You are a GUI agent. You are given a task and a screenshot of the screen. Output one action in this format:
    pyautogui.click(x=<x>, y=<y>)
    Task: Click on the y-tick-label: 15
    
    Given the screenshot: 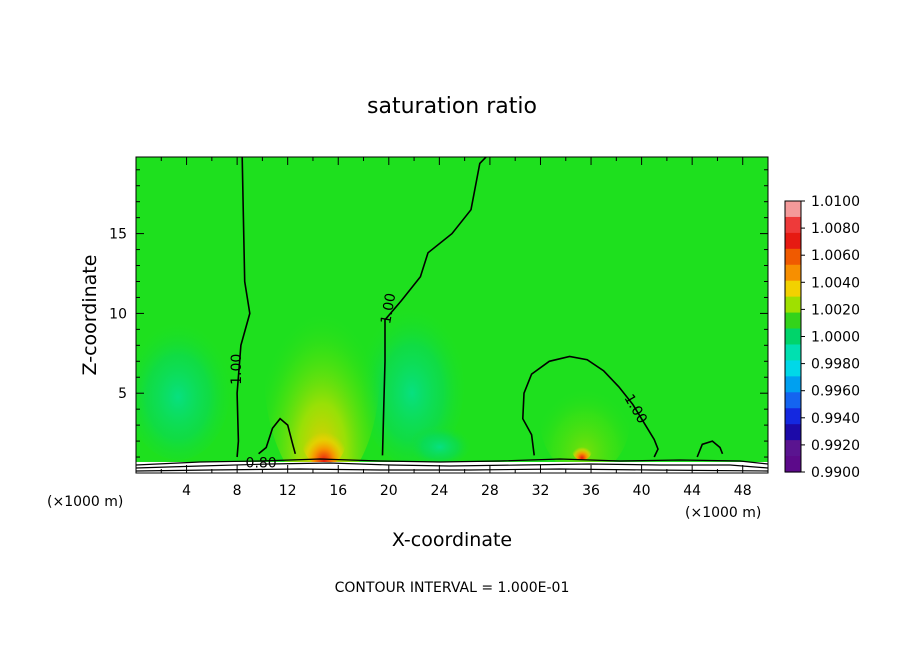 What is the action you would take?
    pyautogui.click(x=118, y=235)
    